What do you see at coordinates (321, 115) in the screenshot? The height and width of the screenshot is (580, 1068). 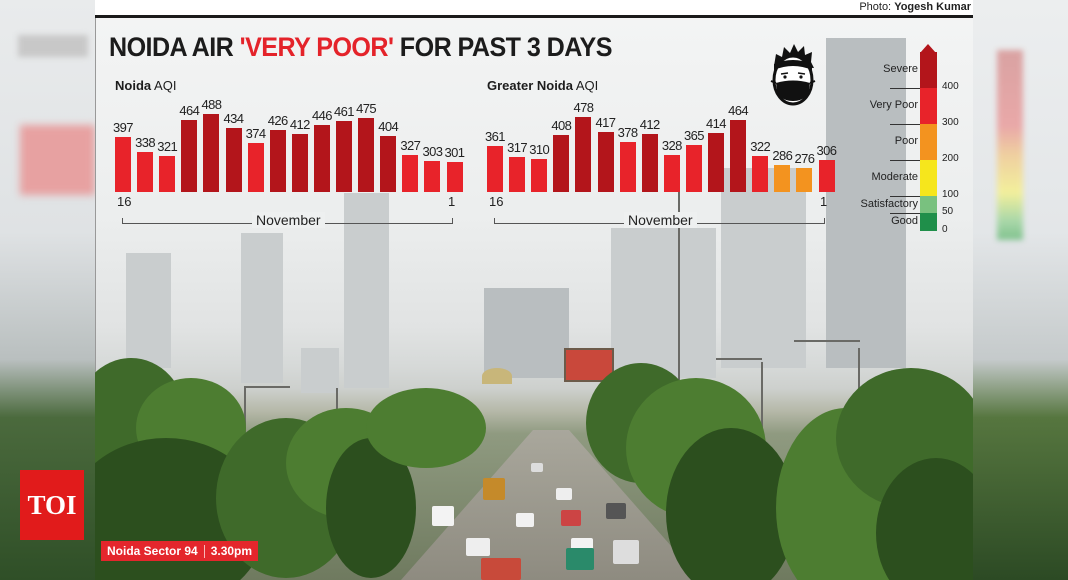 I see `bar-value-label: 446` at bounding box center [321, 115].